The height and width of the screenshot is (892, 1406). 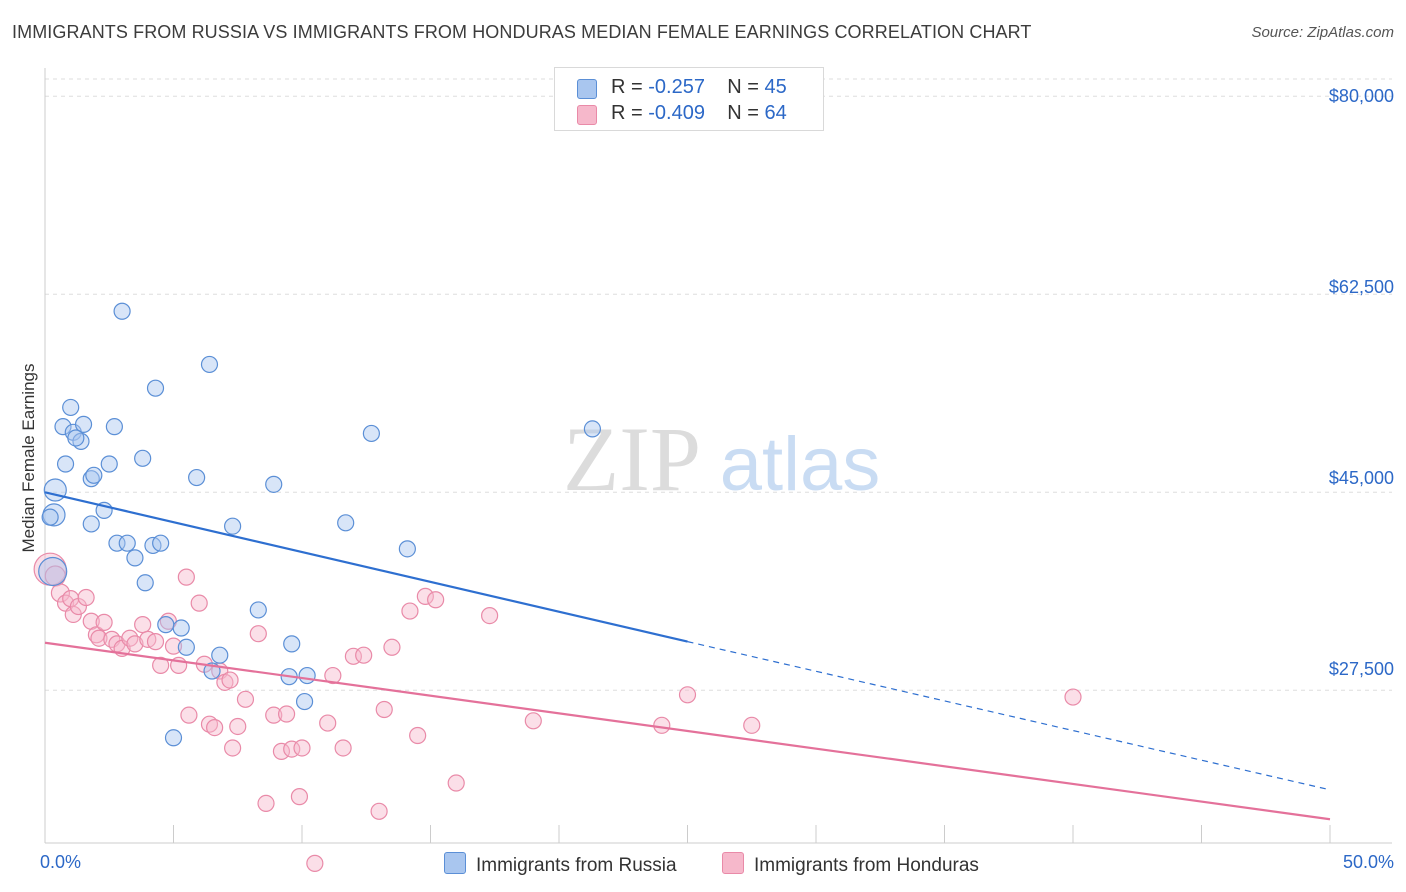 What do you see at coordinates (743, 113) in the screenshot?
I see `honduras-n-label: N =` at bounding box center [743, 113].